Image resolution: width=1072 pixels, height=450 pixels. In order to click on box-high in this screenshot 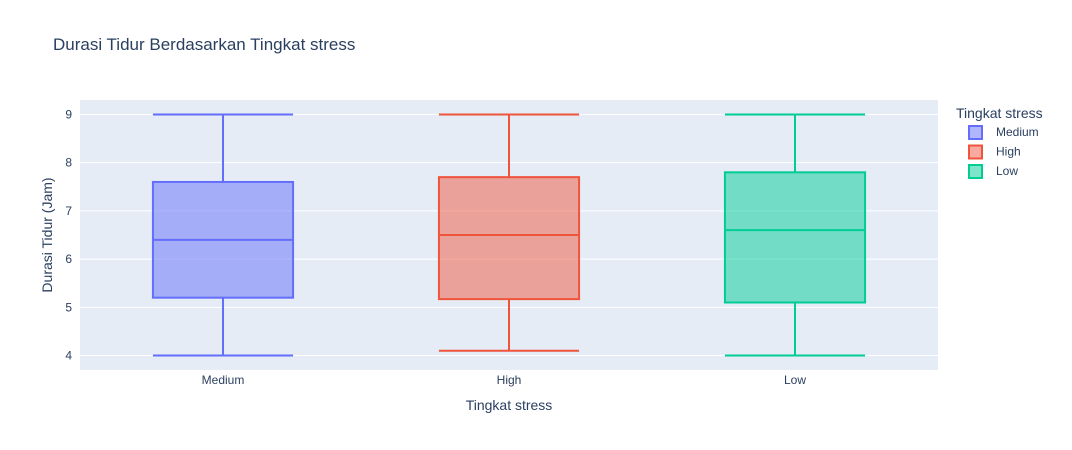, I will do `click(509, 232)`.